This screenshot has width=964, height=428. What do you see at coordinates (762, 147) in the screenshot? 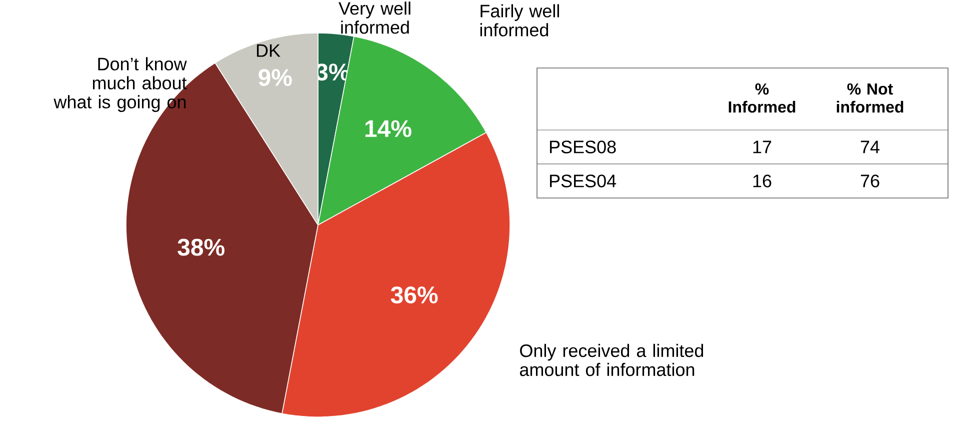
I see `data-label: 17` at bounding box center [762, 147].